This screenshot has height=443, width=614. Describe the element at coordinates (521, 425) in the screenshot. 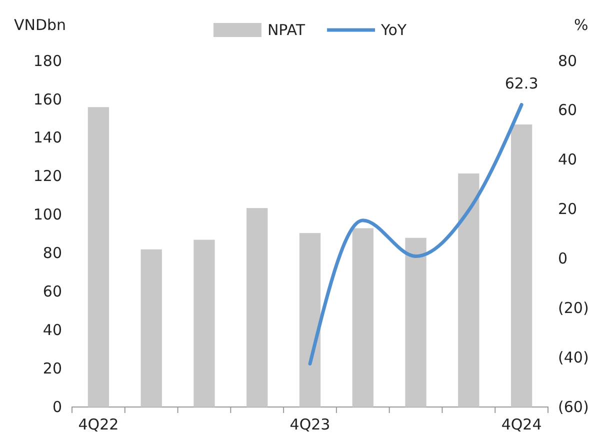

I see `x-tick-label: 4Q24` at that location.